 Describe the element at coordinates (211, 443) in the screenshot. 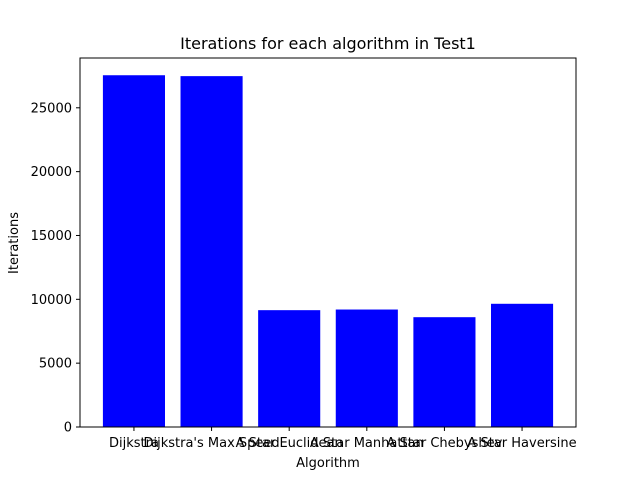

I see `x-tick-label: Dijkstra's Max Speed` at that location.